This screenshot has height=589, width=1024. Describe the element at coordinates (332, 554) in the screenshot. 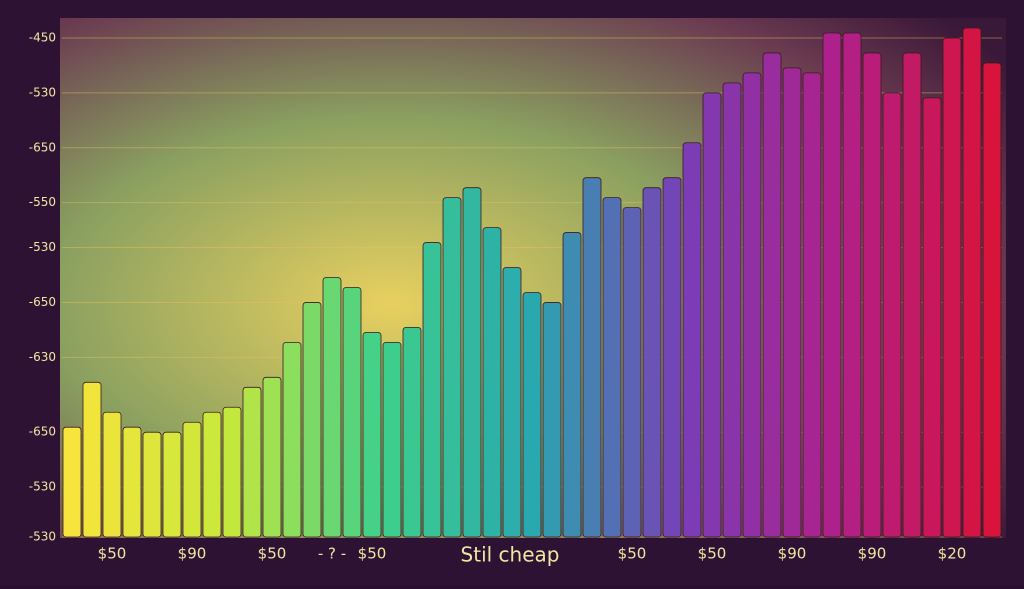

I see `x-tick-label: - ? -` at that location.